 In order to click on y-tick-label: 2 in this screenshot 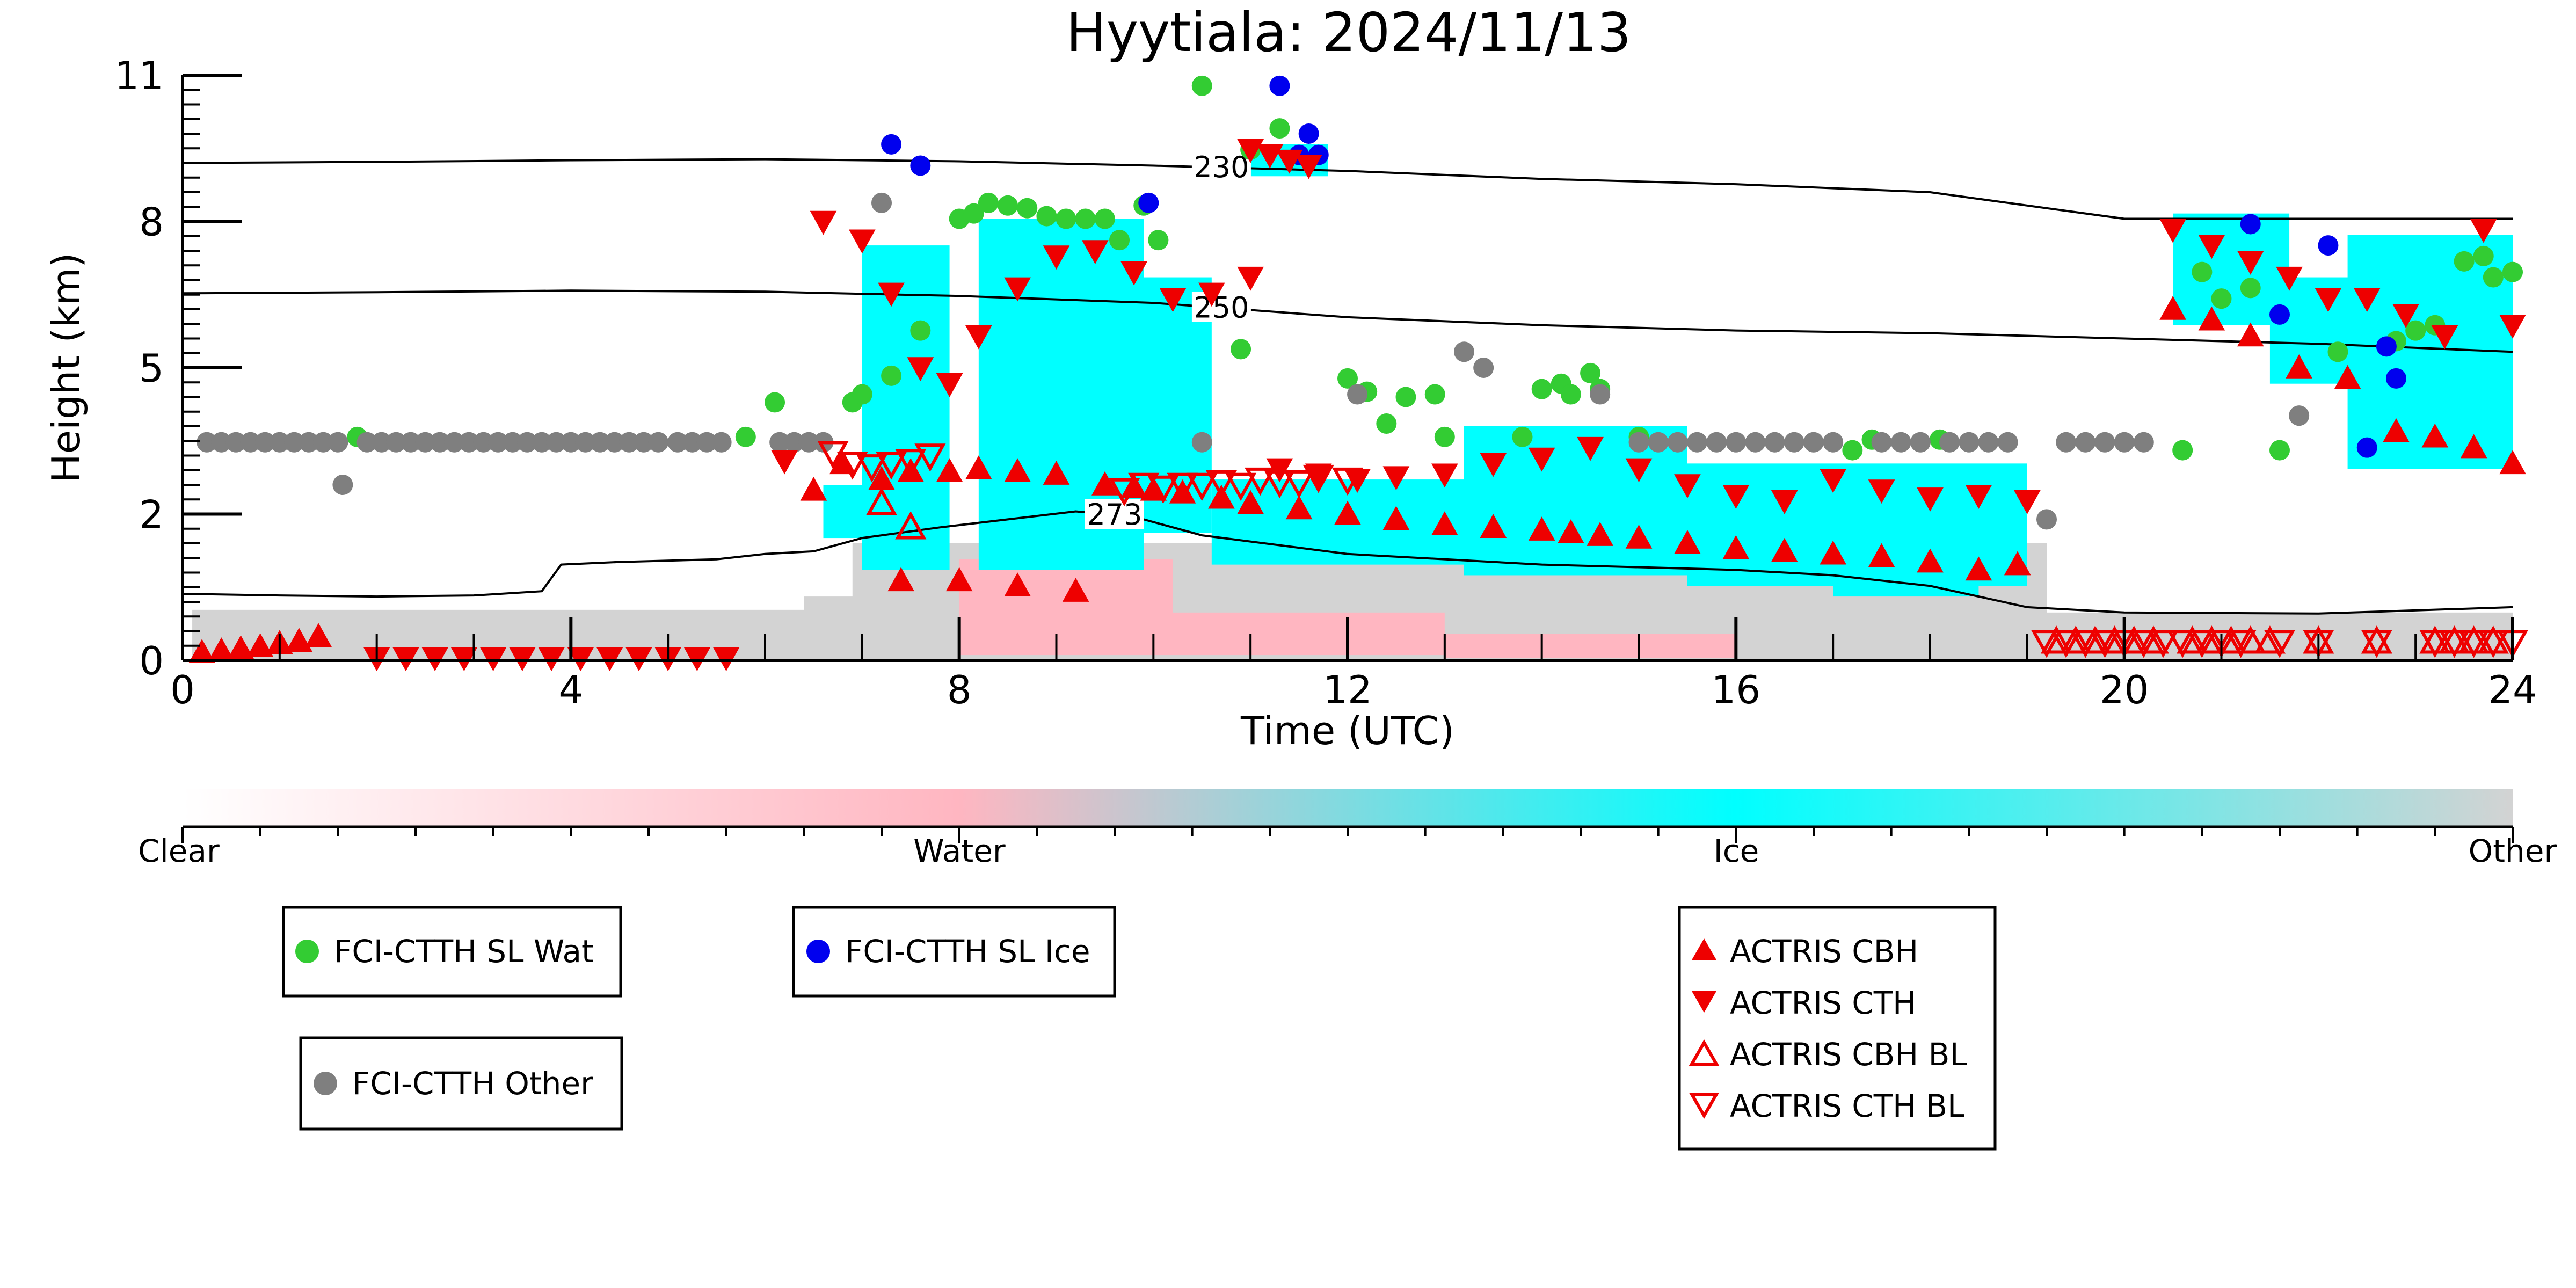, I will do `click(151, 514)`.